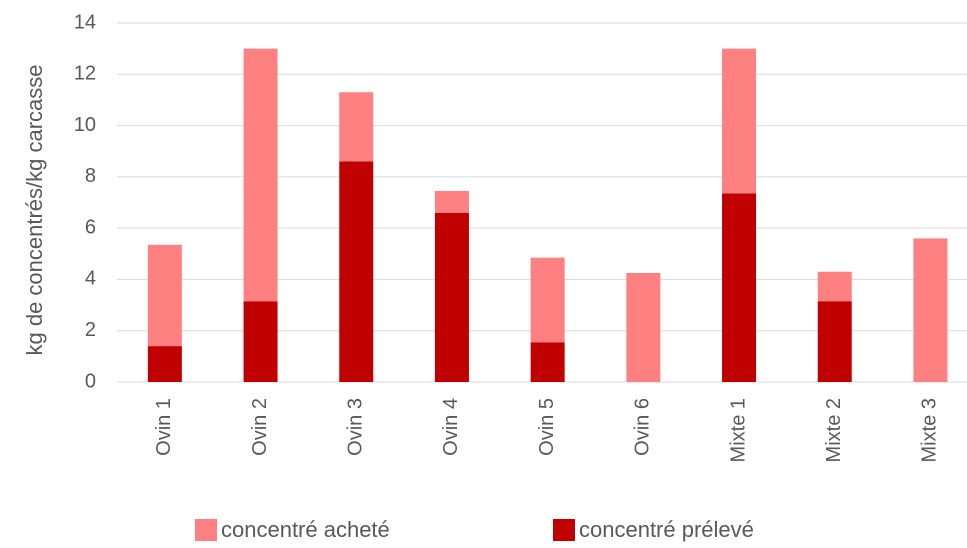 This screenshot has height=548, width=967. Describe the element at coordinates (85, 125) in the screenshot. I see `y-tick-label: 10` at that location.